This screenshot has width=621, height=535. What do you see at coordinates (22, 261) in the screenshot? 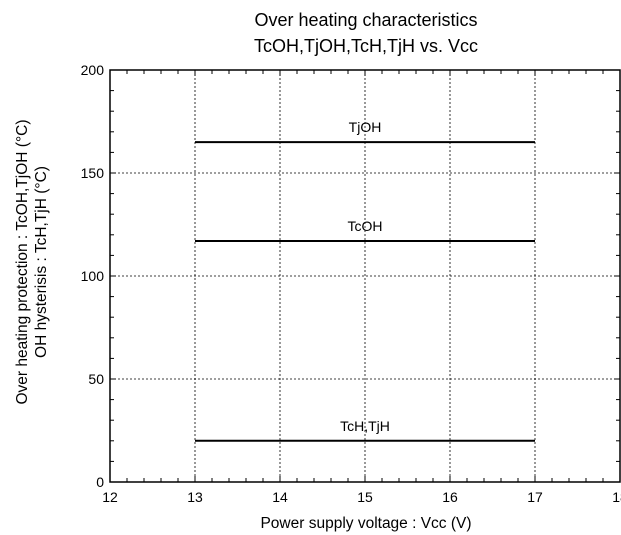
I see `y-axis-label-line1: Over heating protection : TcOH,TjOH (°C)` at bounding box center [22, 261].